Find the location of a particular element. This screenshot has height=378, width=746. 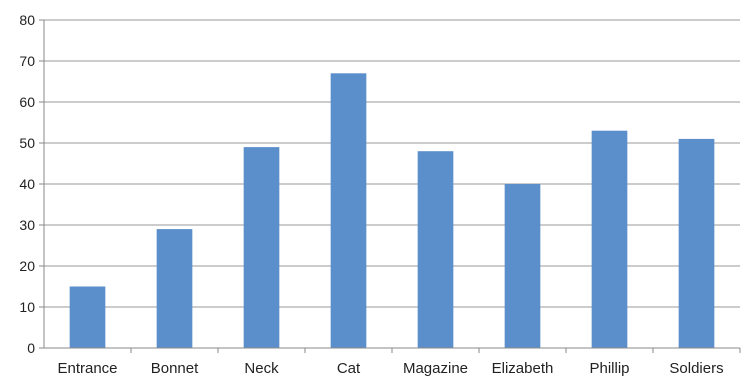

y-tick-label: 50 is located at coordinates (27, 143).